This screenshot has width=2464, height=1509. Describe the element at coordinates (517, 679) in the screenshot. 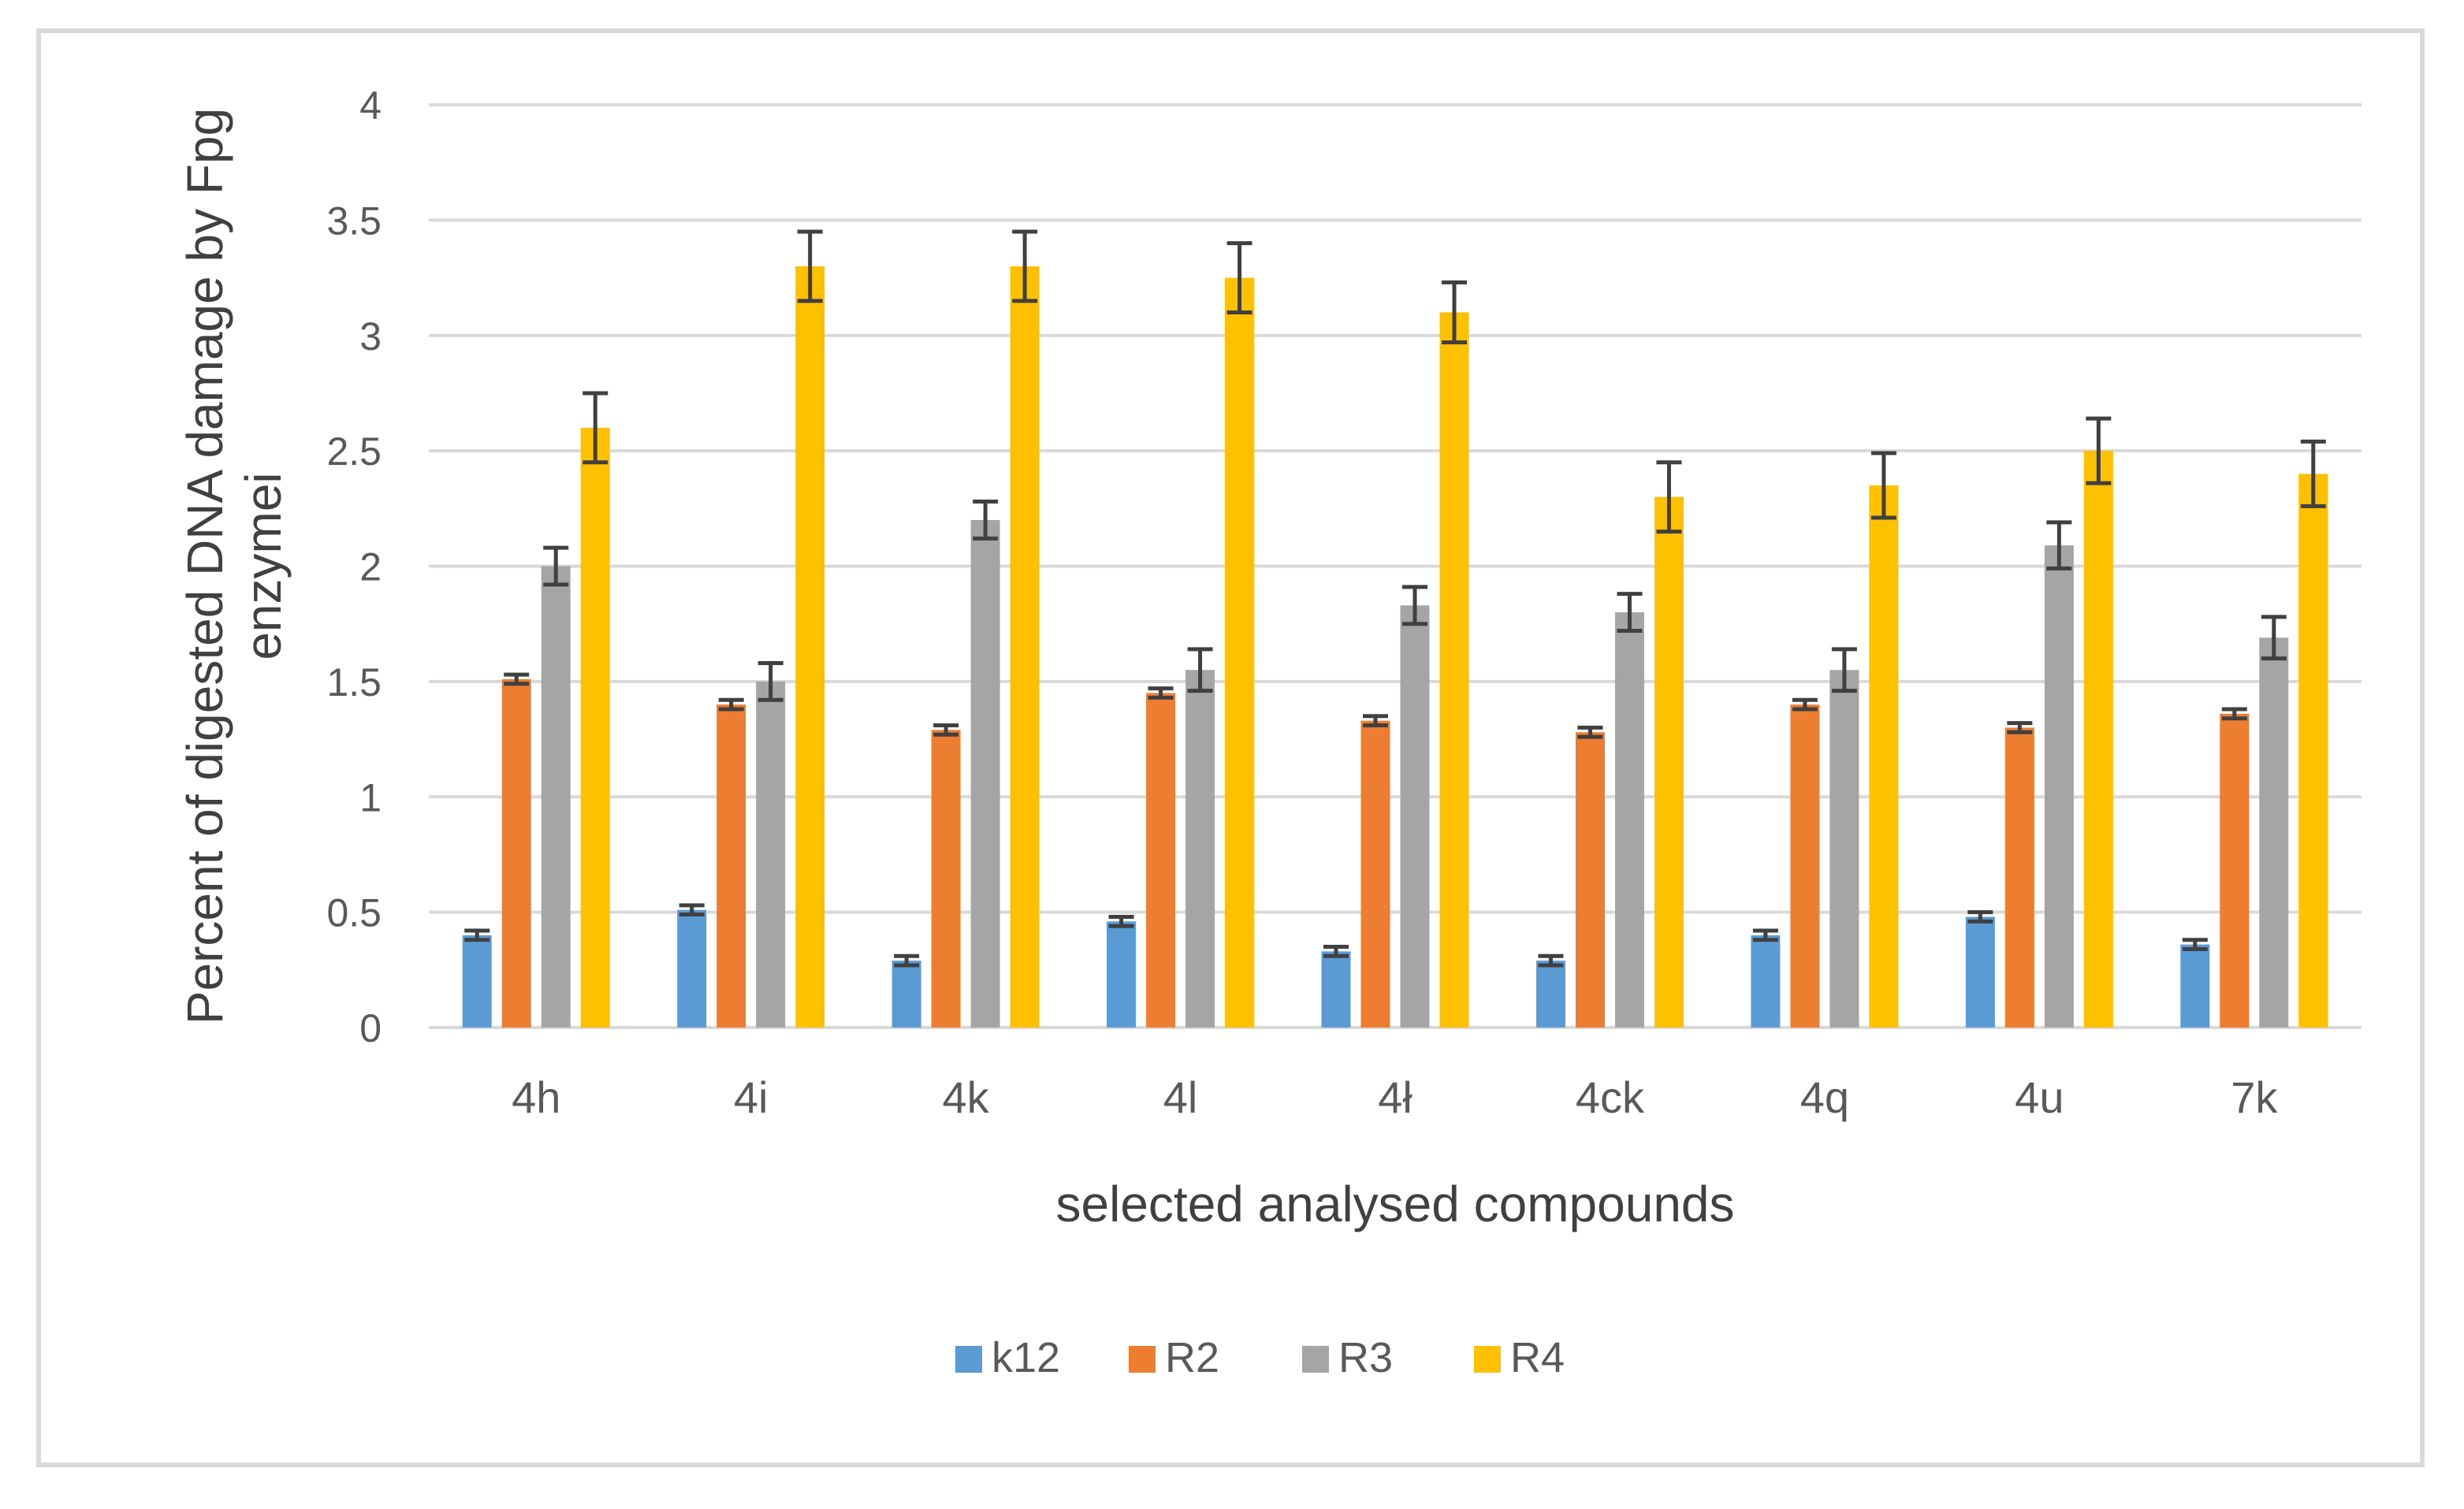

I see `error-bar-r2-4h` at that location.